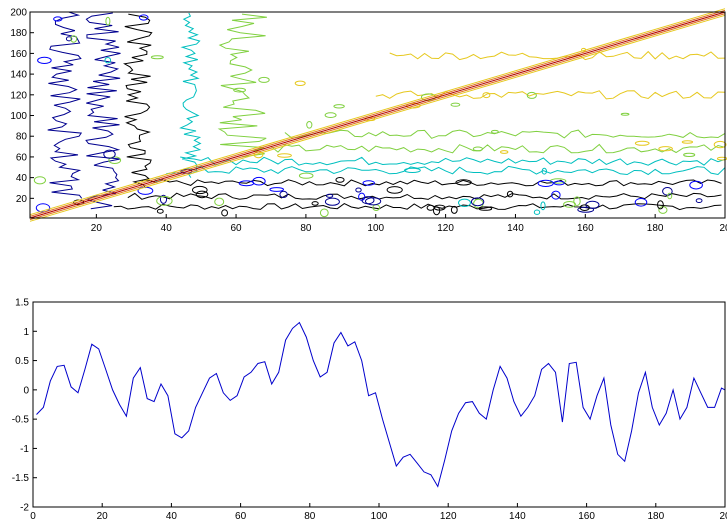 The width and height of the screenshot is (727, 521). I want to click on contour-y-tick-label: 200, so click(18, 13).